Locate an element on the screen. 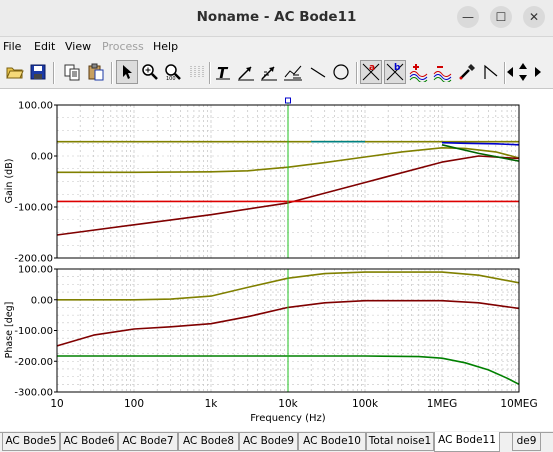 The width and height of the screenshot is (553, 452). phase-y-tick-label: -100.00 is located at coordinates (33, 331).